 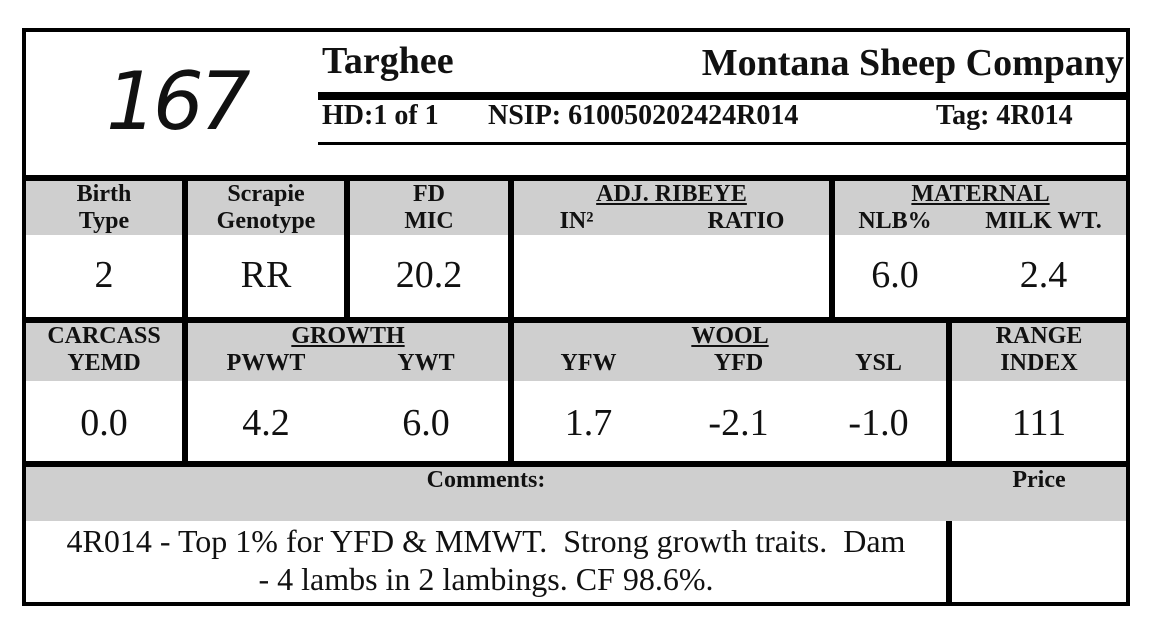 I want to click on nsip-id: NSIP: 610050202424R014, so click(x=643, y=115).